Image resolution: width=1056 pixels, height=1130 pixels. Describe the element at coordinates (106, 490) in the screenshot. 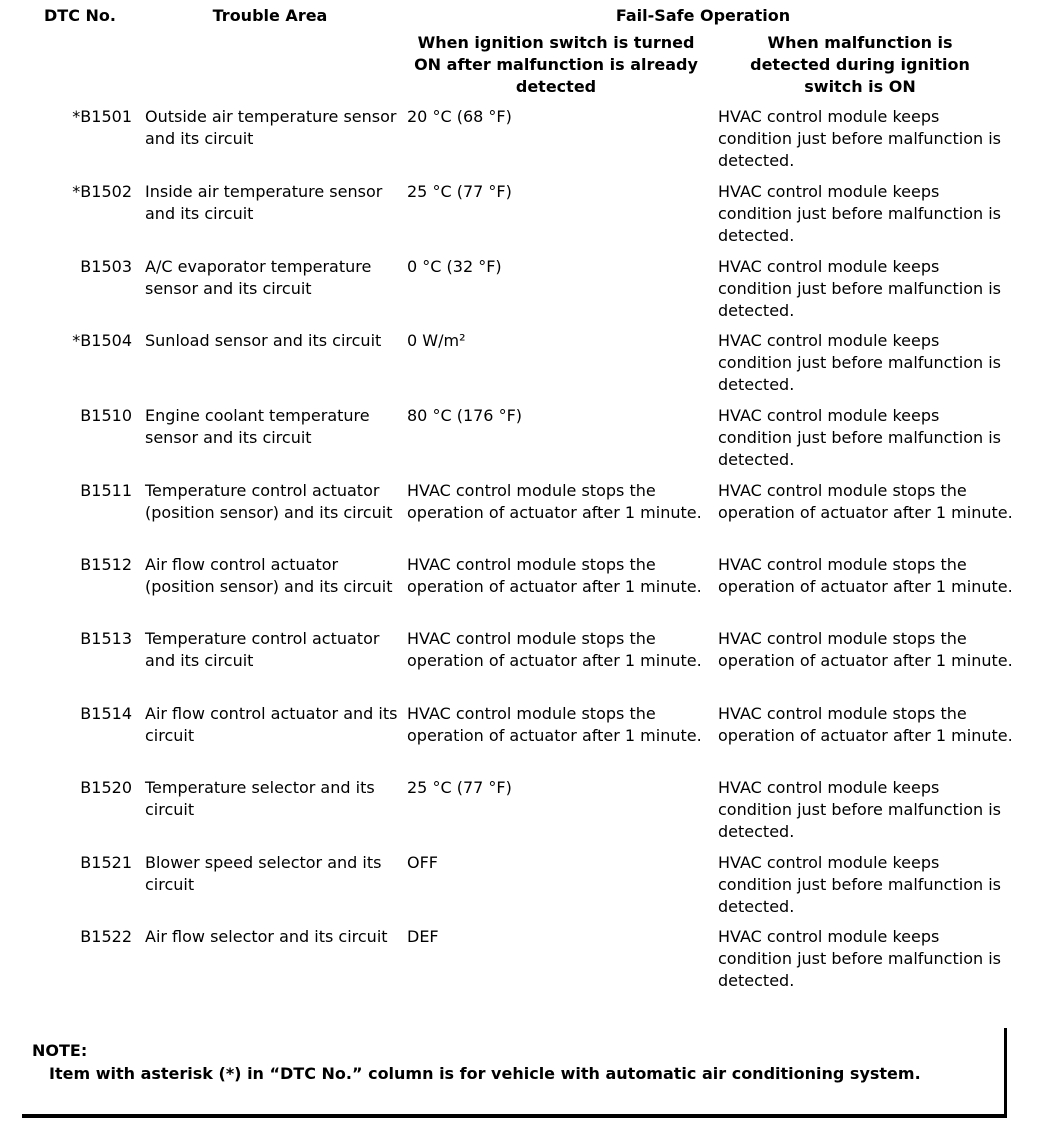

I see `dtc-code: B1511` at that location.